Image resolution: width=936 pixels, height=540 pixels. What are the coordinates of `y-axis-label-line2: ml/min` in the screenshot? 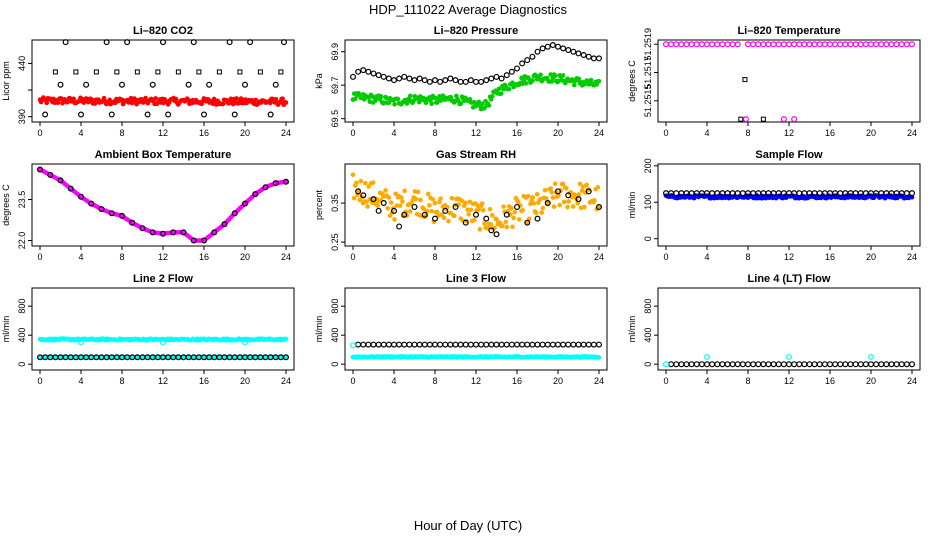 It's located at (6, 329).